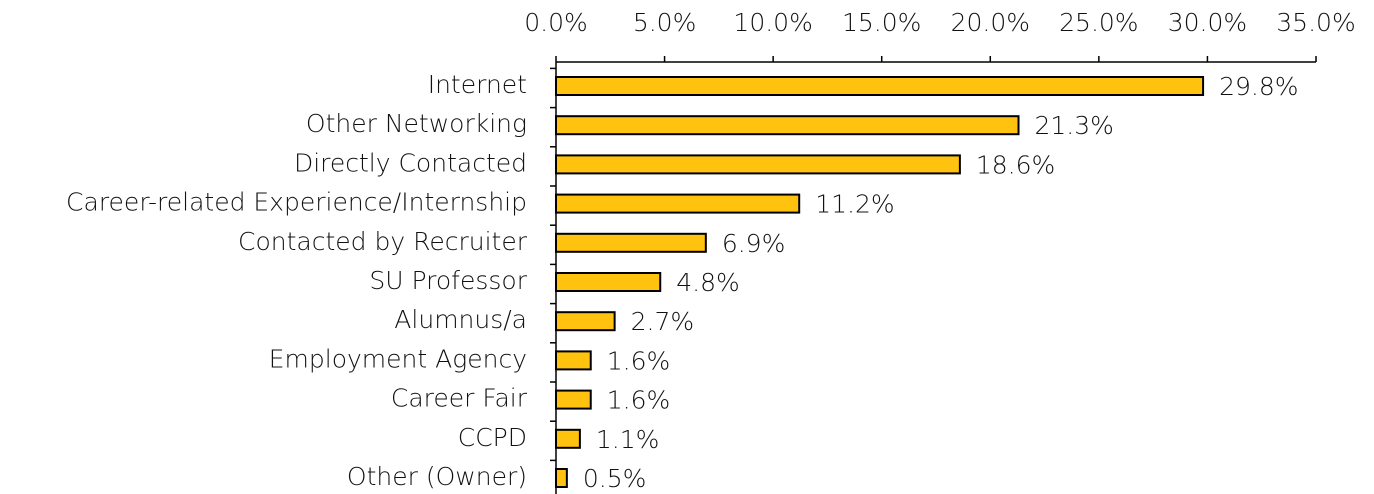 This screenshot has width=1374, height=494. Describe the element at coordinates (410, 162) in the screenshot. I see `y-tick-label: Directly Contacted` at that location.